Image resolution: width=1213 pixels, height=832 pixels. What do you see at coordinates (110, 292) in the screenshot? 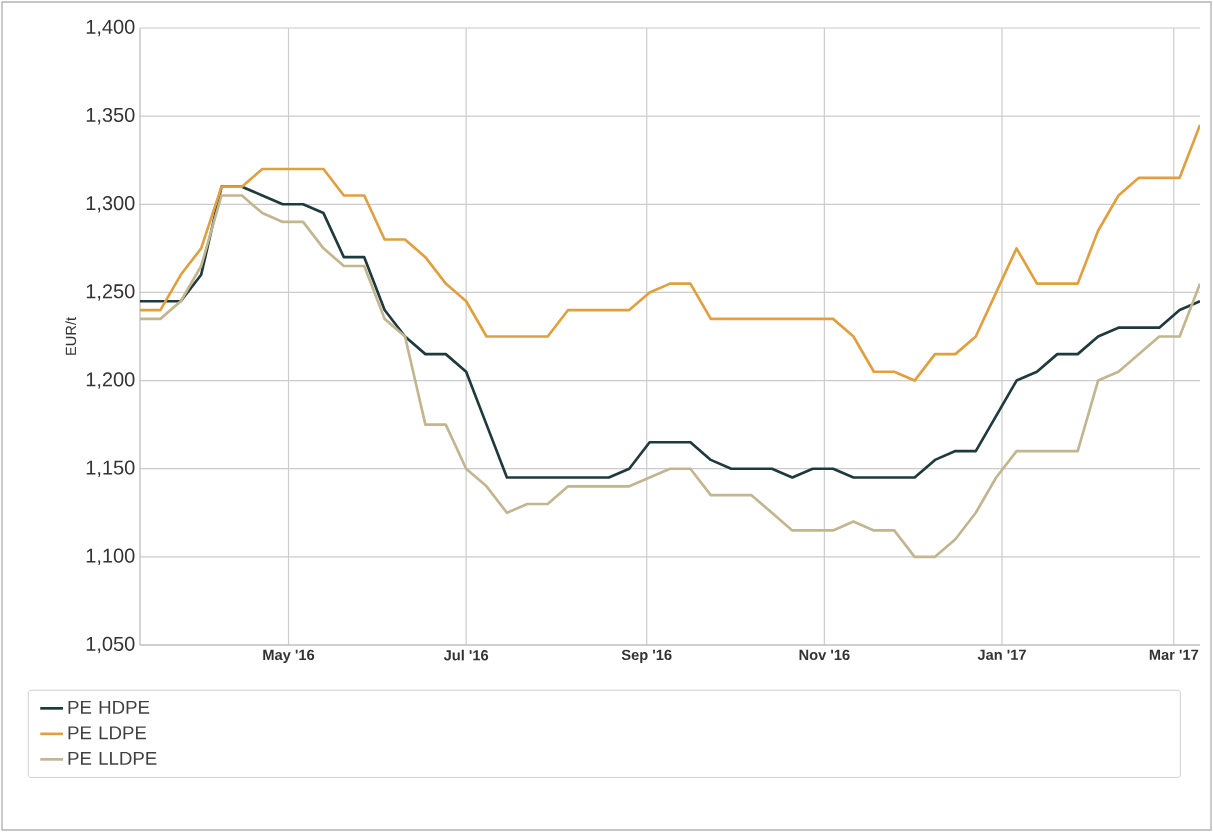
I see `y-tick-label: 1,250` at bounding box center [110, 292].